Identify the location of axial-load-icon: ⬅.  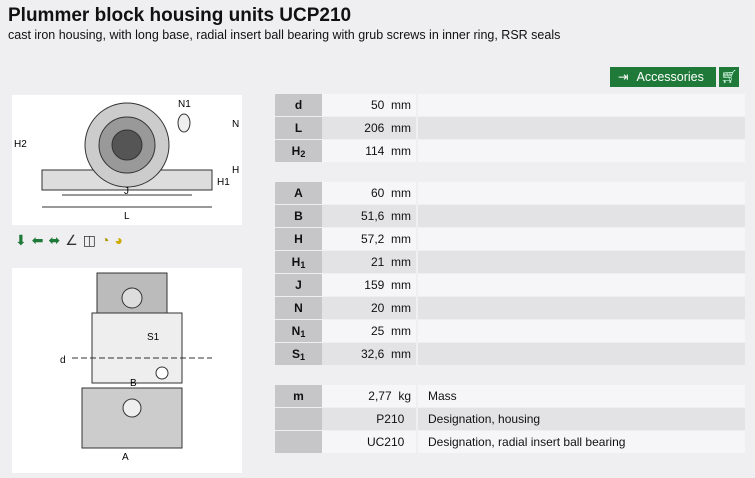
(37, 240).